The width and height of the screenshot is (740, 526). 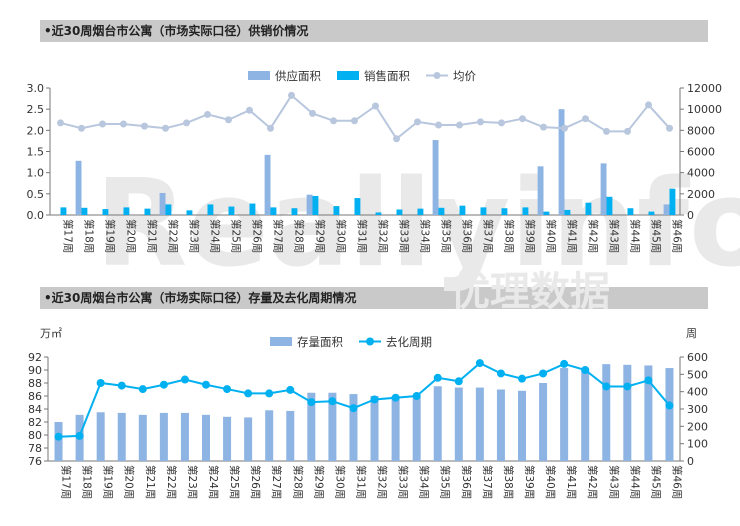 What do you see at coordinates (529, 482) in the screenshot?
I see `x-tick-label: 第39周` at bounding box center [529, 482].